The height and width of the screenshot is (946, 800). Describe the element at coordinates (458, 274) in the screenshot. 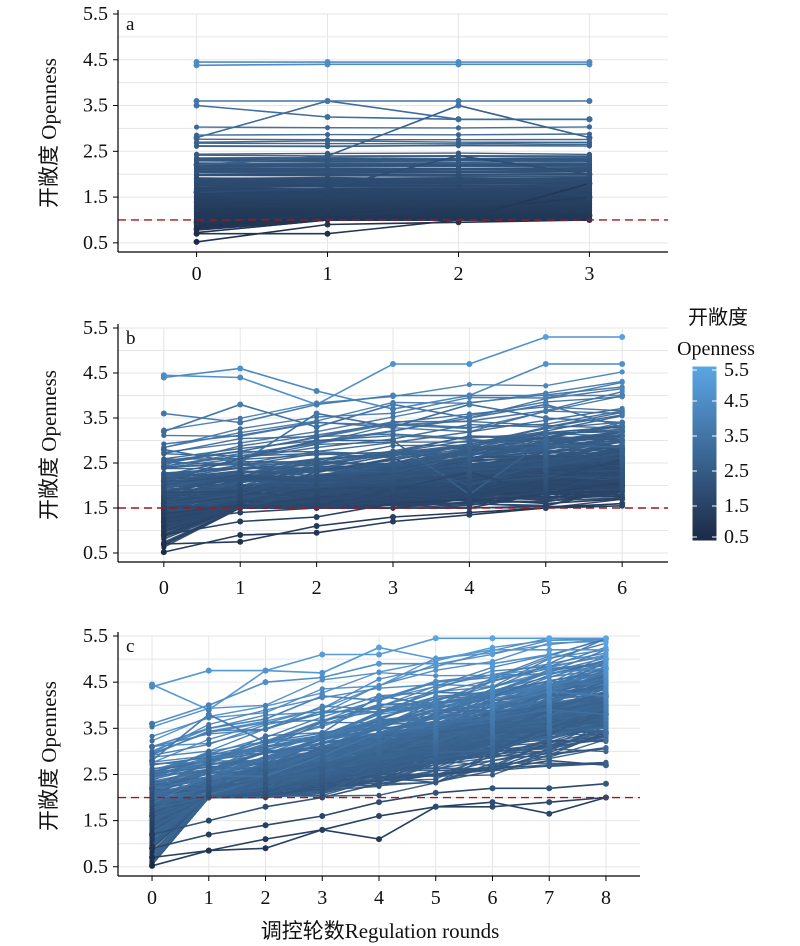

I see `x-tick-label: 2` at that location.